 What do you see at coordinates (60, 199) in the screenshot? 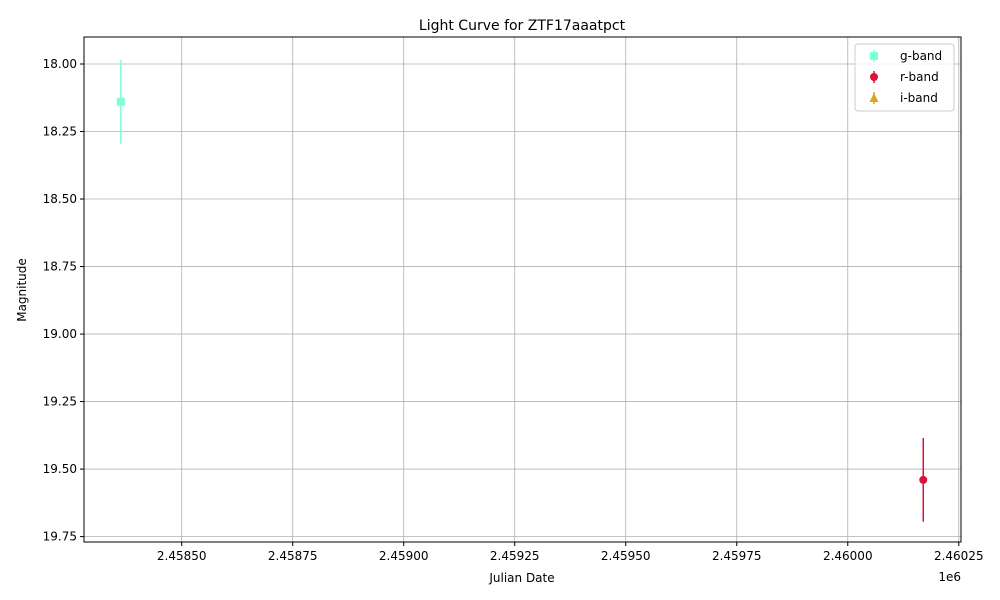
I see `y-tick-label: 18.50` at bounding box center [60, 199].